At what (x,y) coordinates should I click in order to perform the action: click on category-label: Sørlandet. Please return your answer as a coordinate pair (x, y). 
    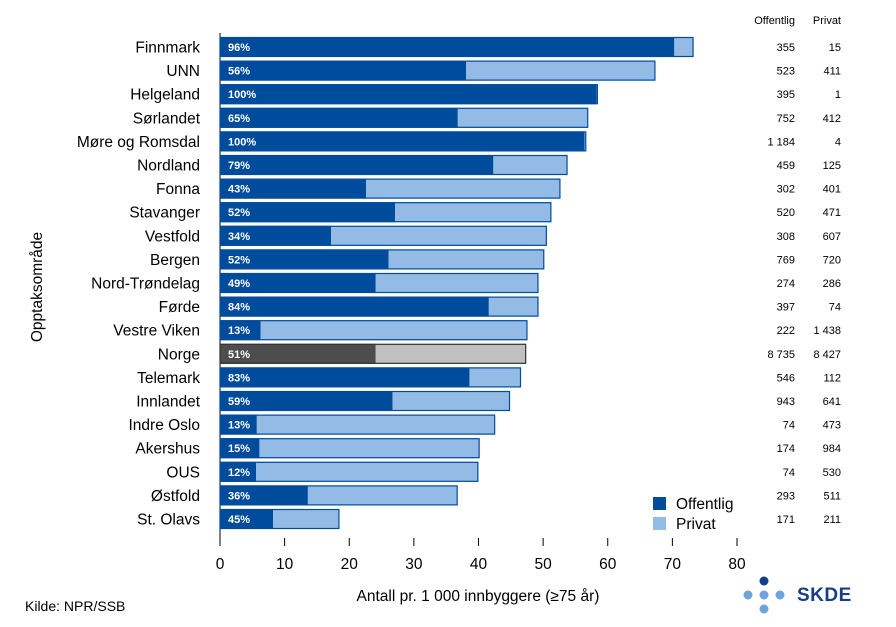
    Looking at the image, I should click on (167, 118).